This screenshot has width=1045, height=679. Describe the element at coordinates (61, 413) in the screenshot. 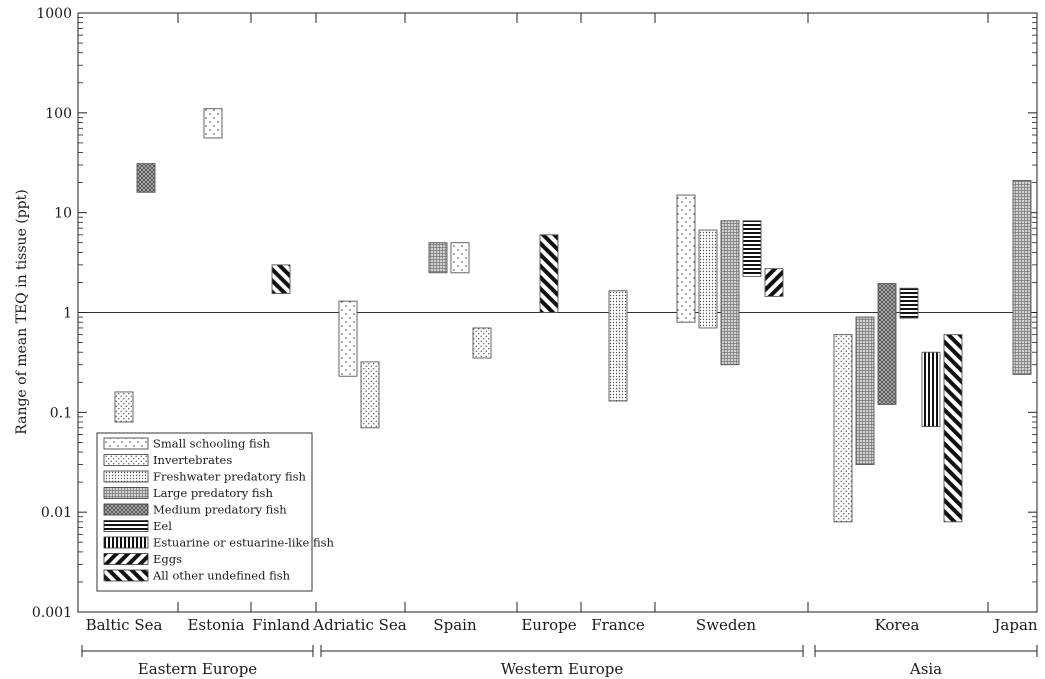

I see `y-tick-label: 0.1` at that location.